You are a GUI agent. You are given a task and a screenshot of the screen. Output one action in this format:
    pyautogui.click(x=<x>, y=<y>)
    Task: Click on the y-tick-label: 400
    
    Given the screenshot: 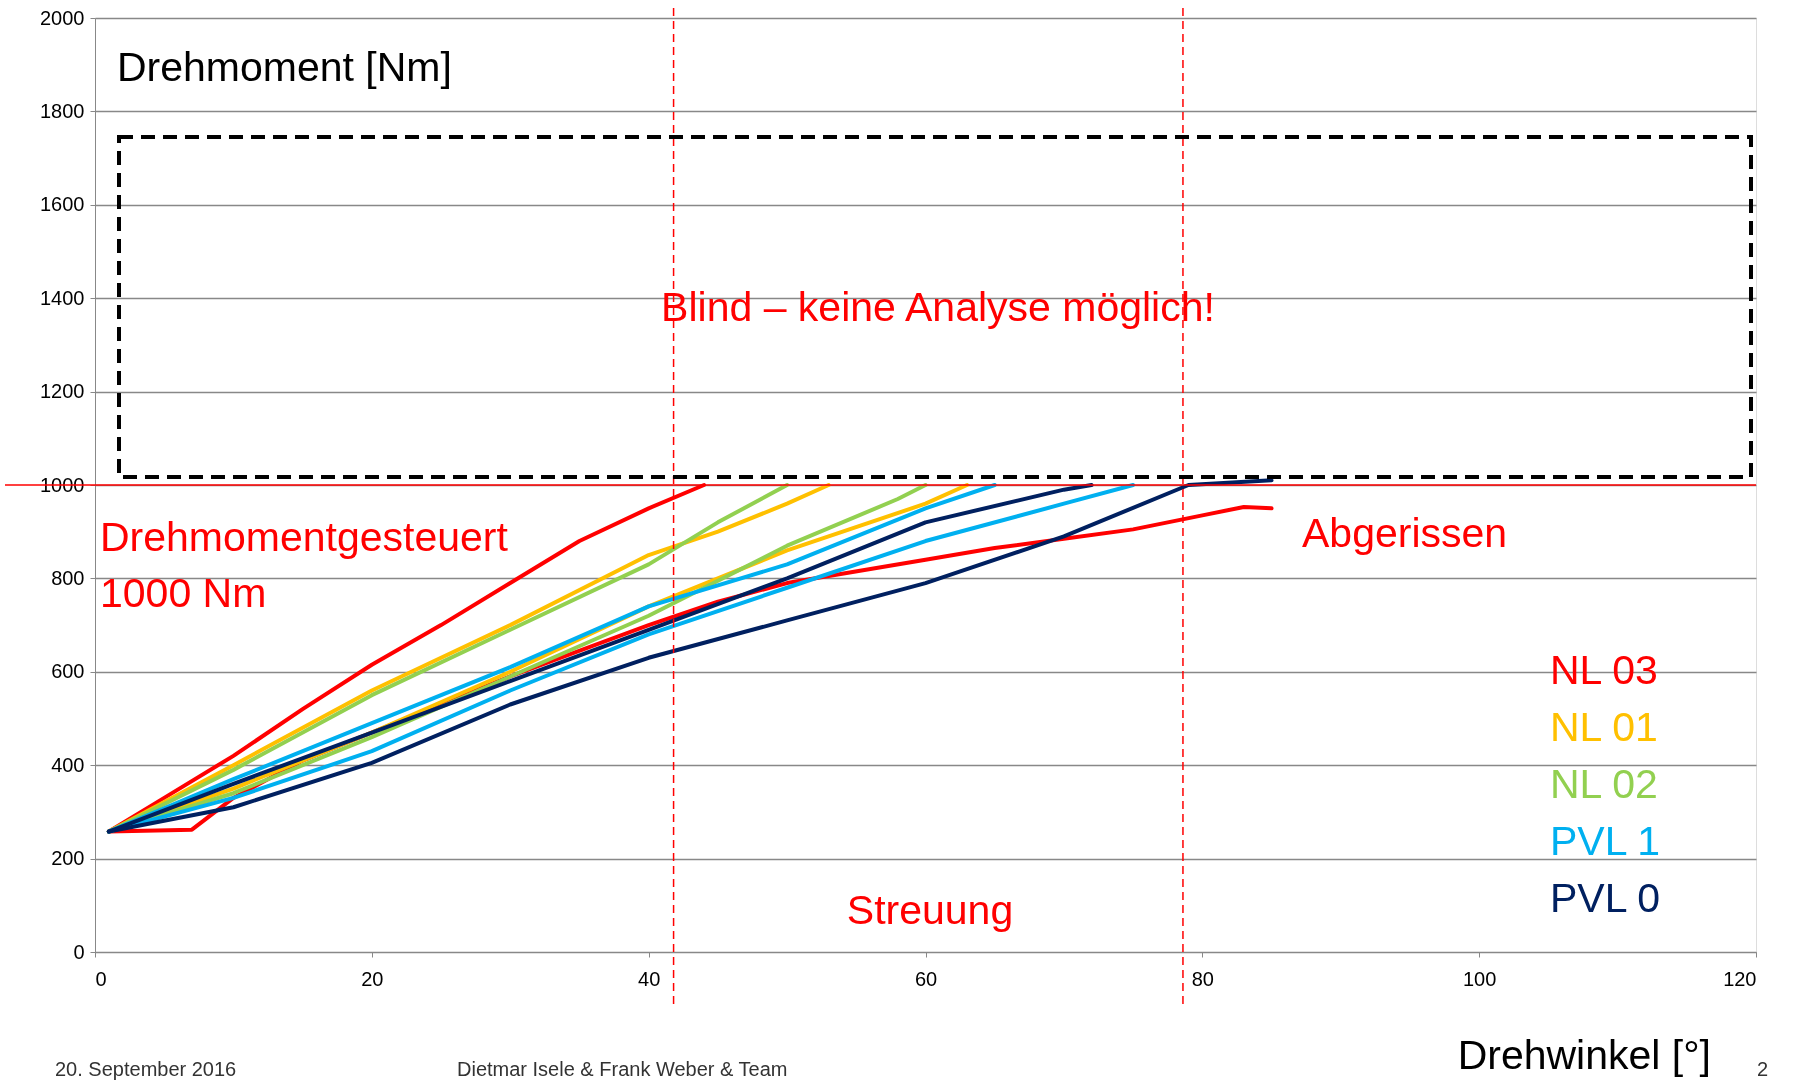 What is the action you would take?
    pyautogui.click(x=68, y=764)
    